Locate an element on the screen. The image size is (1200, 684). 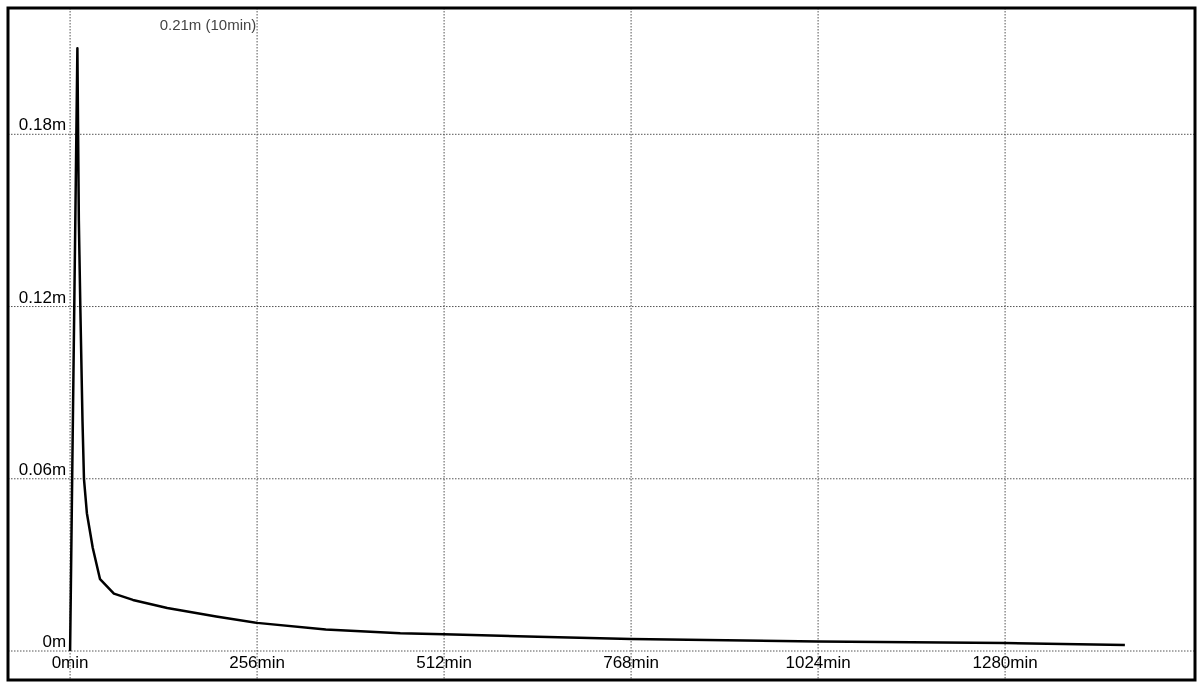
x-tick-label: 1280min is located at coordinates (1005, 662).